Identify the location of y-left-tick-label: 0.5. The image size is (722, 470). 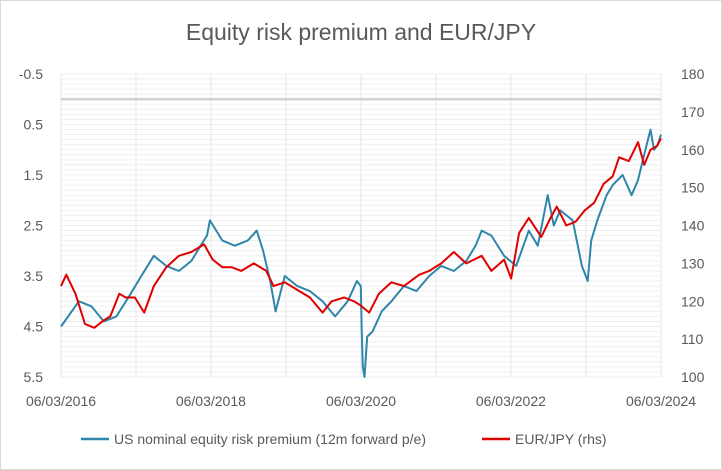
(34, 125).